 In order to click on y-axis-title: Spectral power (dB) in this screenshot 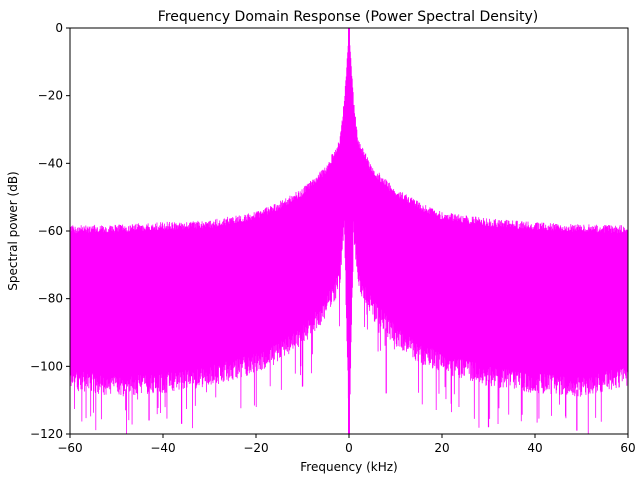, I will do `click(13, 230)`.